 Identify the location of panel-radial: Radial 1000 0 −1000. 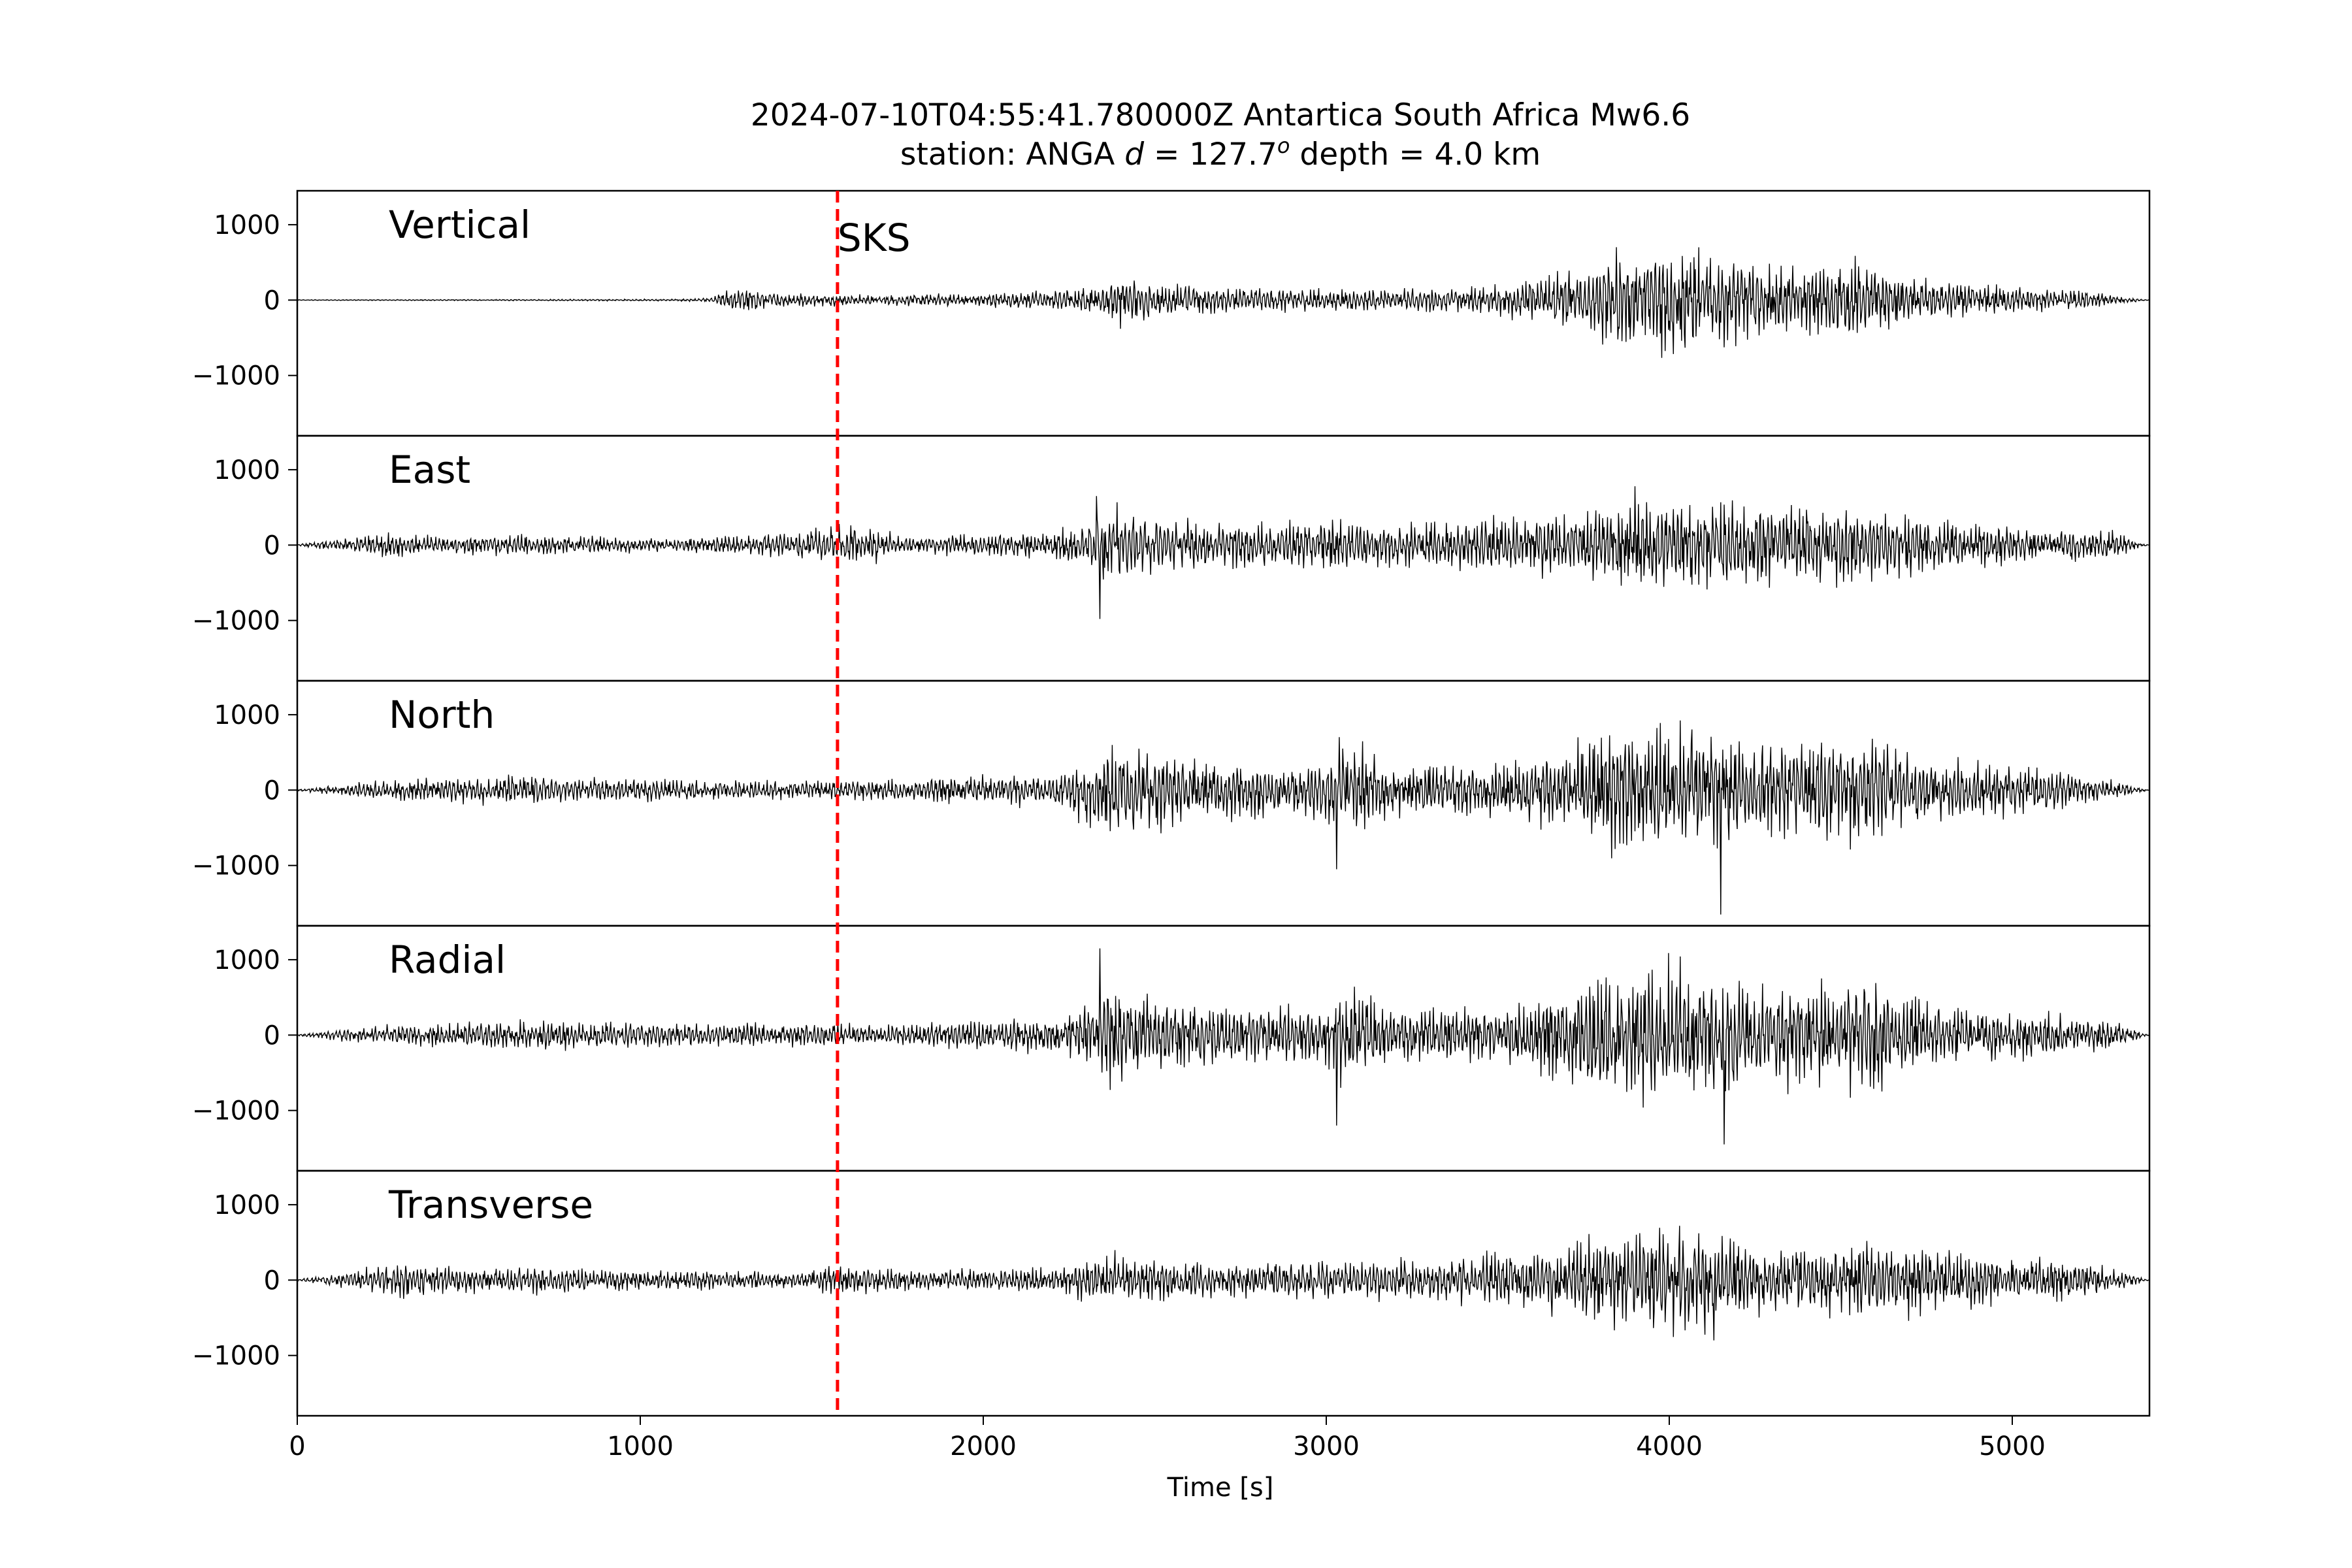
(1171, 1048).